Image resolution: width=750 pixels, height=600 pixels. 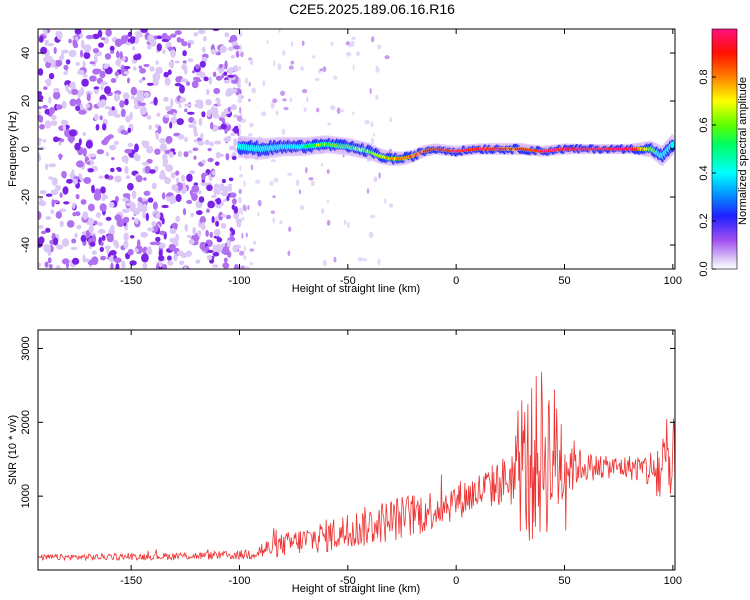 I want to click on snr-y-axis-label: SNR (10 * v/v), so click(x=13, y=450).